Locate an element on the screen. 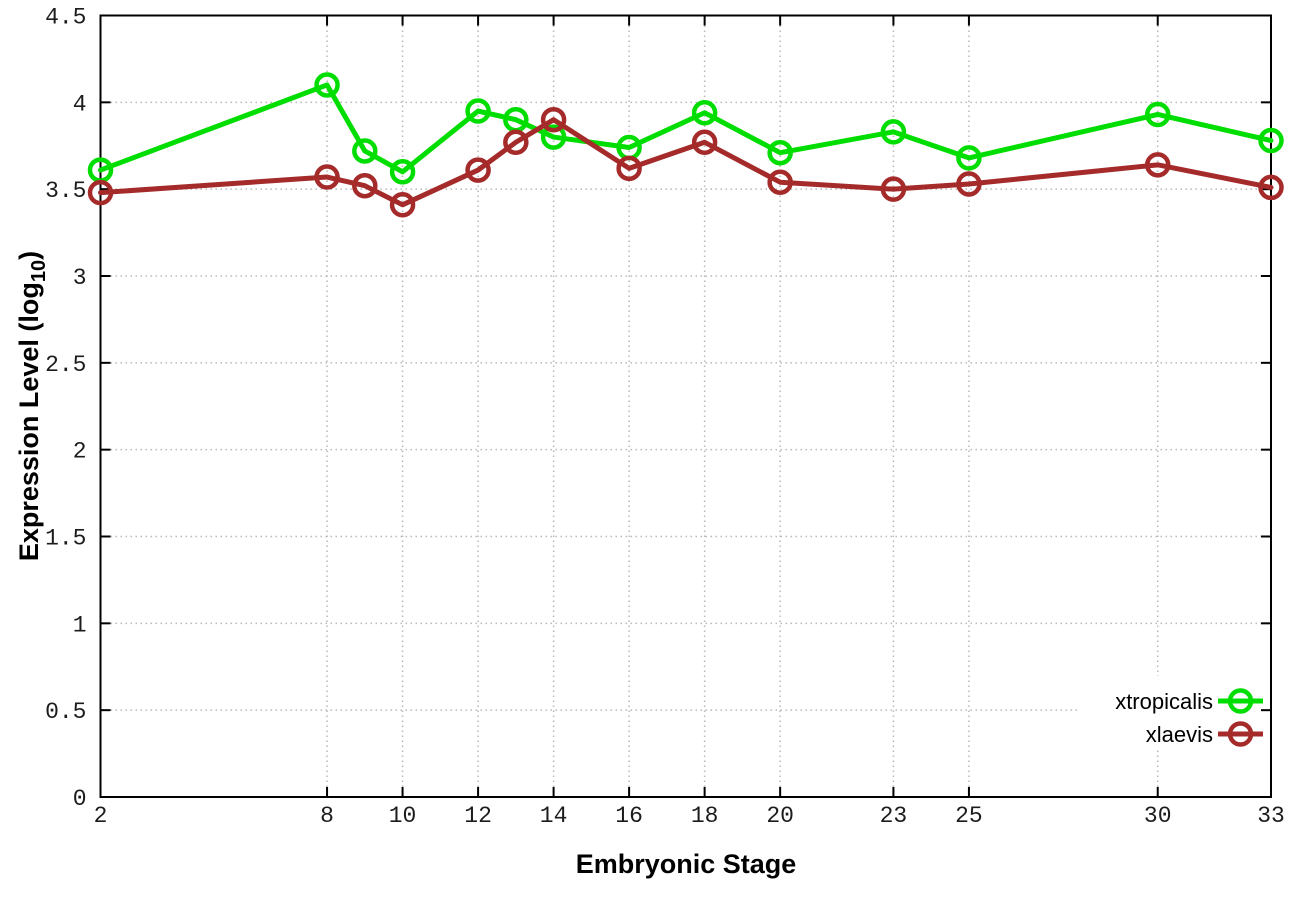  legend-label-xtropicalis: xtropicalis is located at coordinates (1164, 701).